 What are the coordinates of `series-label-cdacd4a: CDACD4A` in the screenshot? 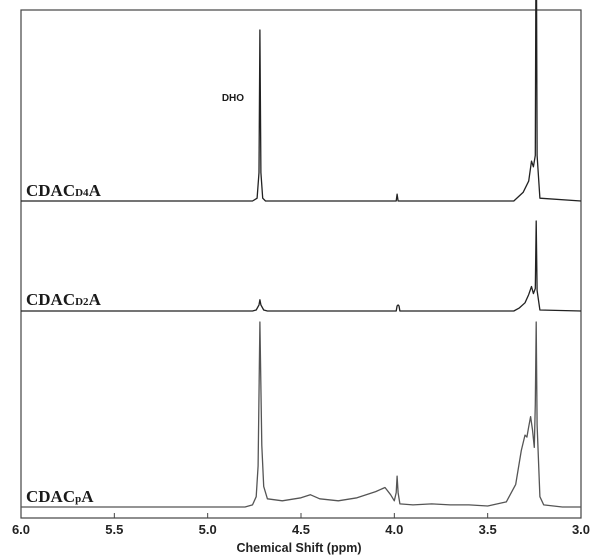 It's located at (64, 190).